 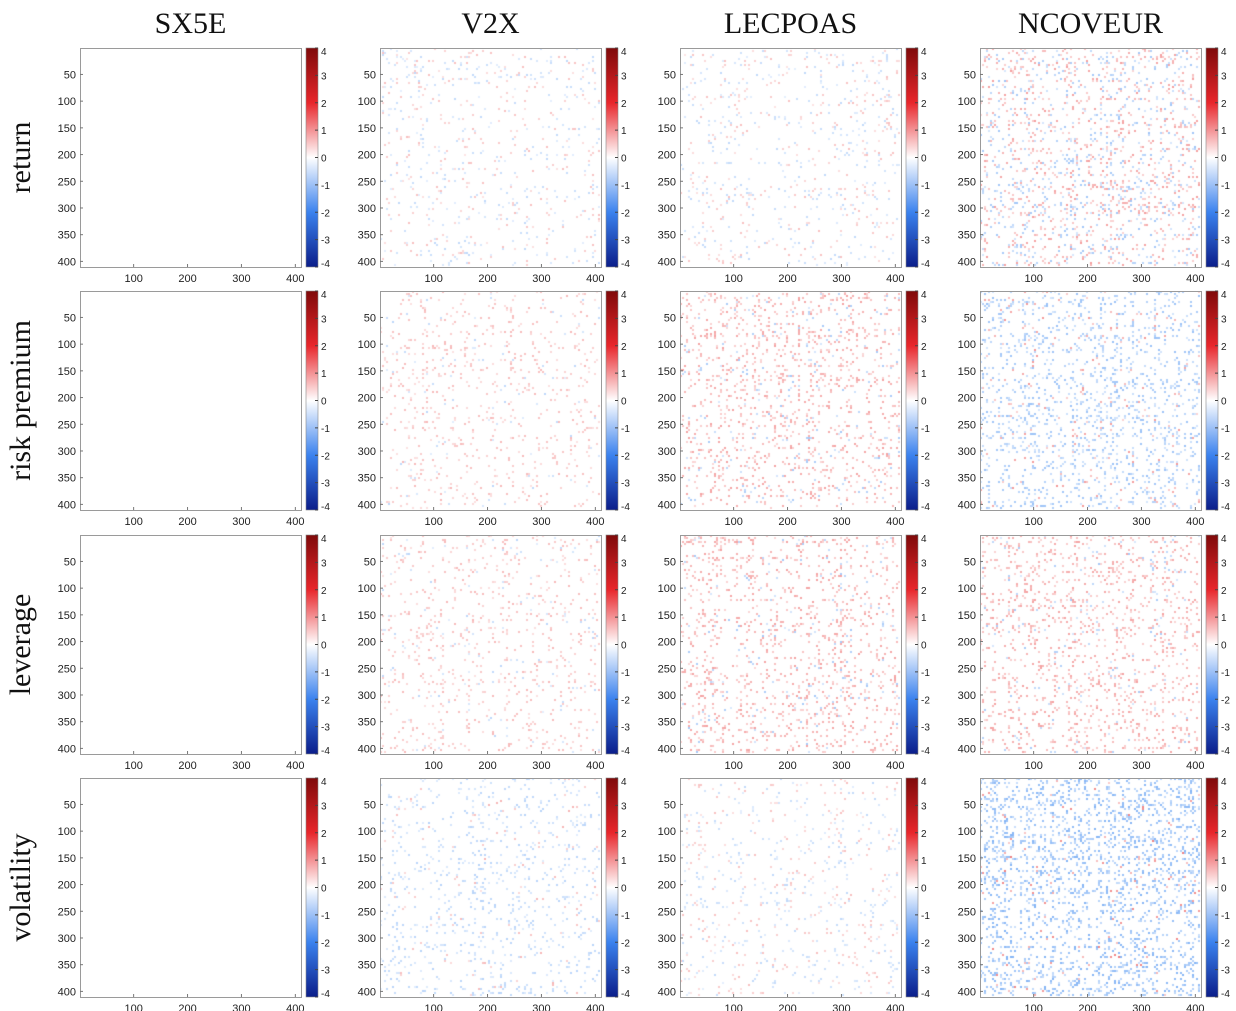 What do you see at coordinates (20, 887) in the screenshot?
I see `row-title-volatility: volatility` at bounding box center [20, 887].